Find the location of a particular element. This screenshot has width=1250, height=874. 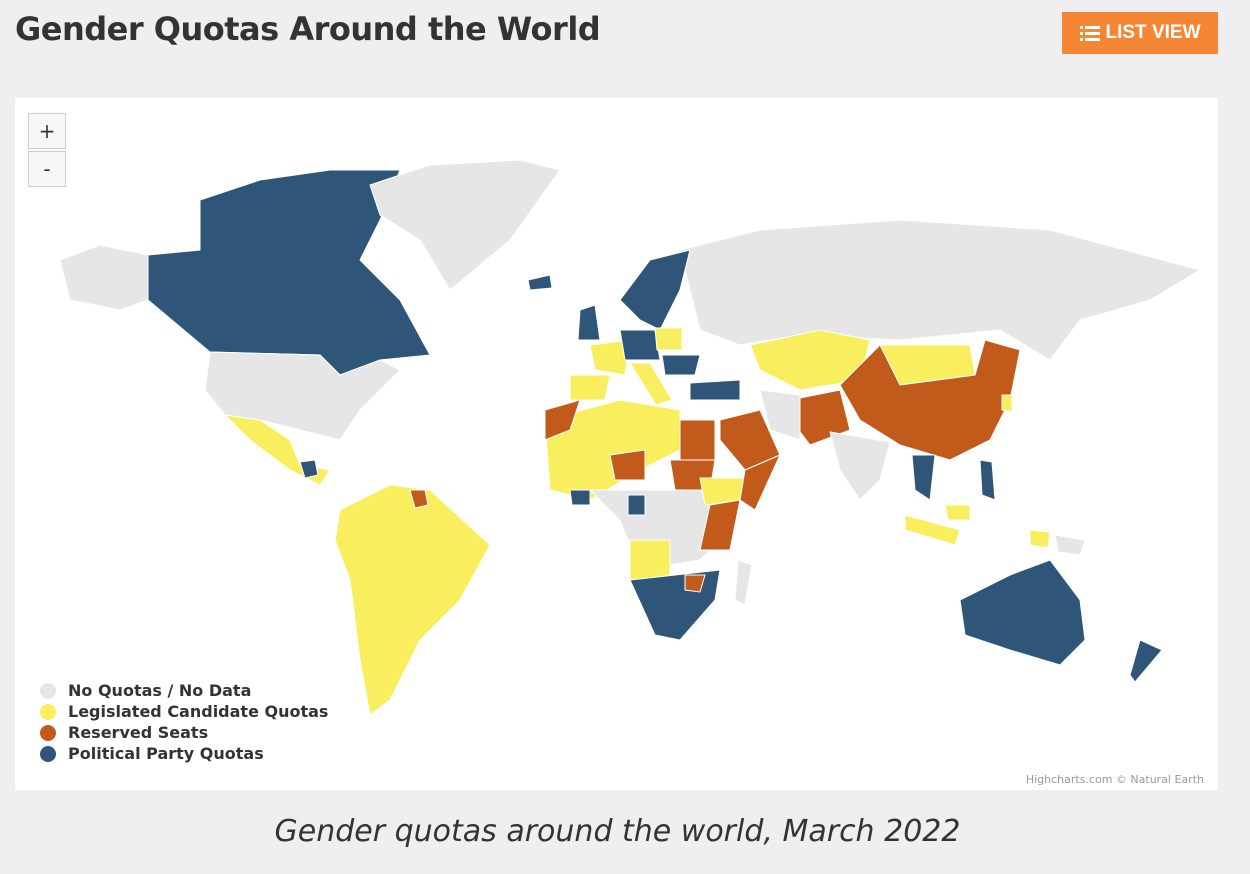

legend-item: Reserved Seats is located at coordinates (184, 732).